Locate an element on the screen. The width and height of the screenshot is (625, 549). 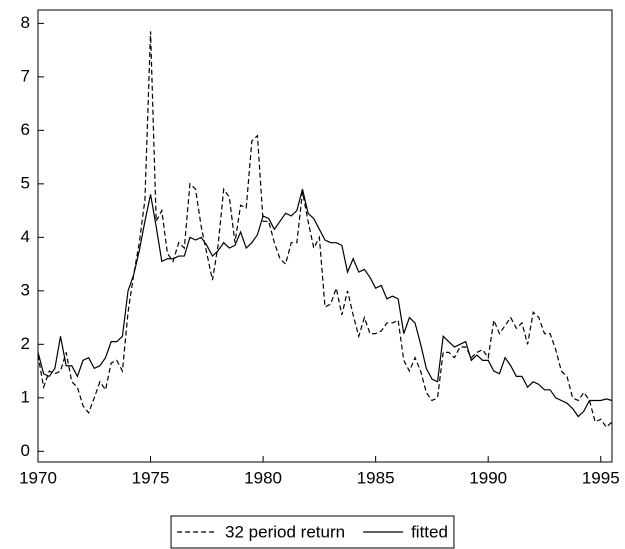
x-tick-label: 1990 is located at coordinates (488, 477).